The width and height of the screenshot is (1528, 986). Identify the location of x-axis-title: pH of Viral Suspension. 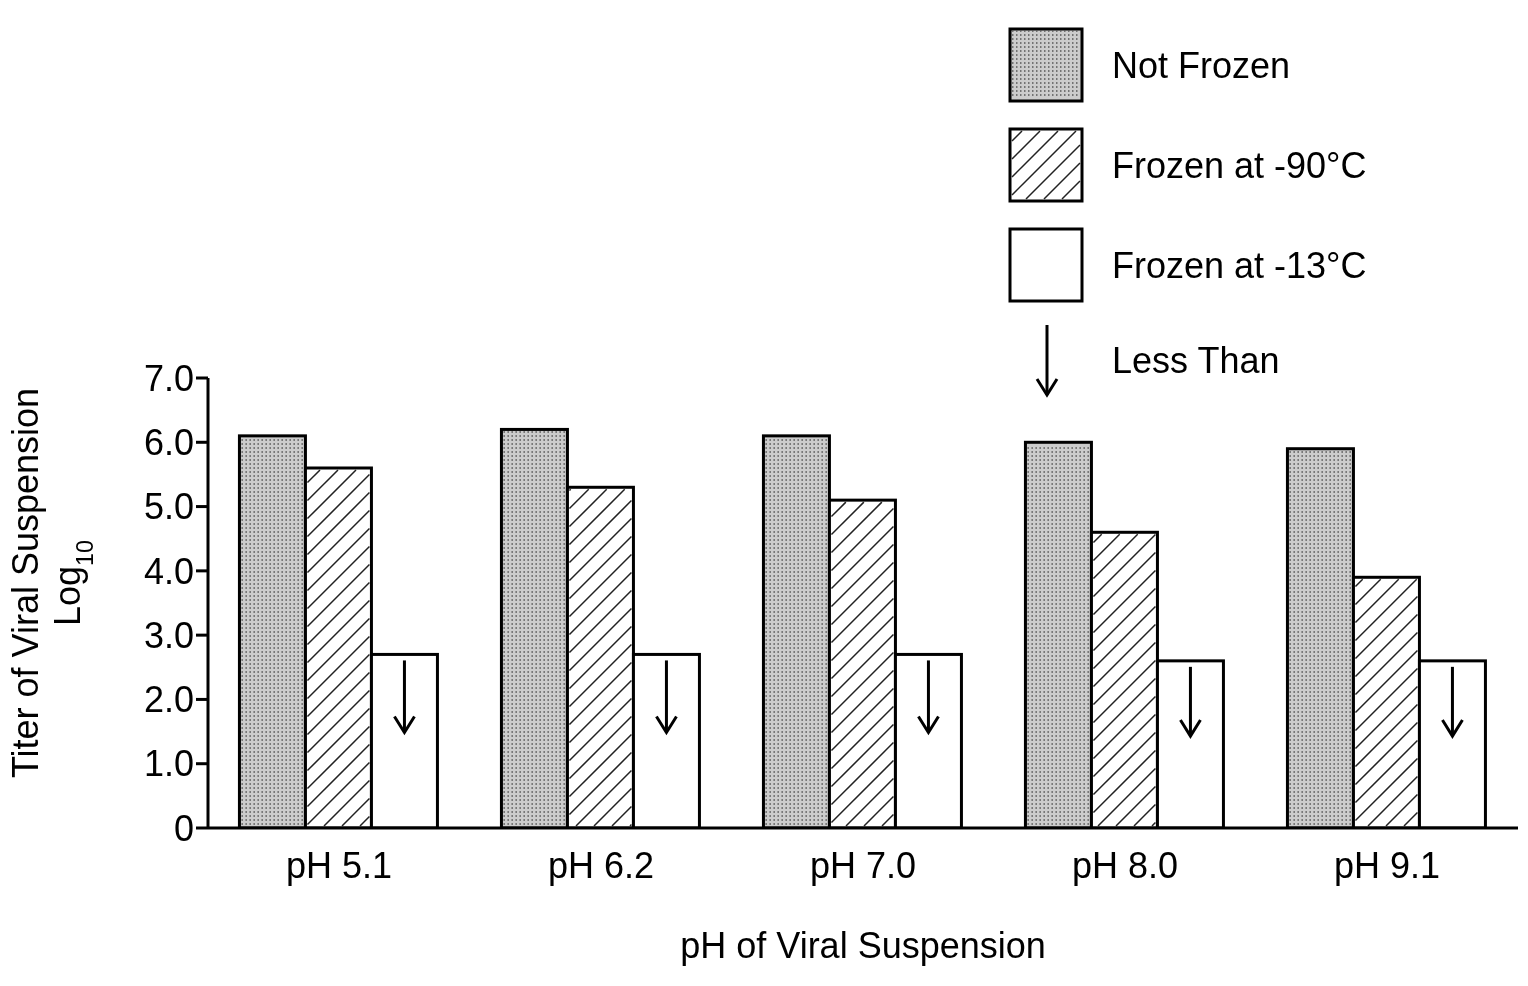
(863, 945).